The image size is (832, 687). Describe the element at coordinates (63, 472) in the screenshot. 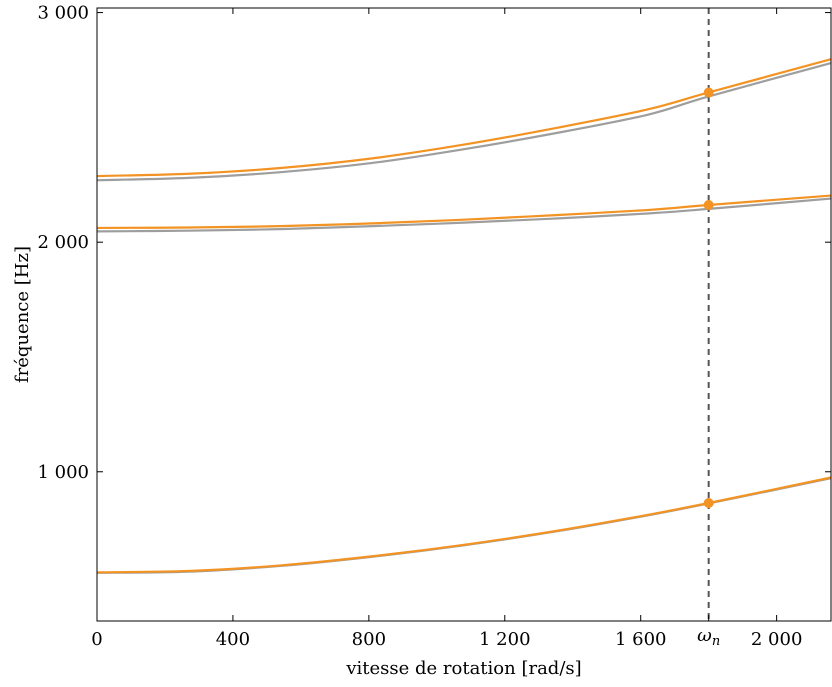

I see `y-tick-label: 1 000` at that location.